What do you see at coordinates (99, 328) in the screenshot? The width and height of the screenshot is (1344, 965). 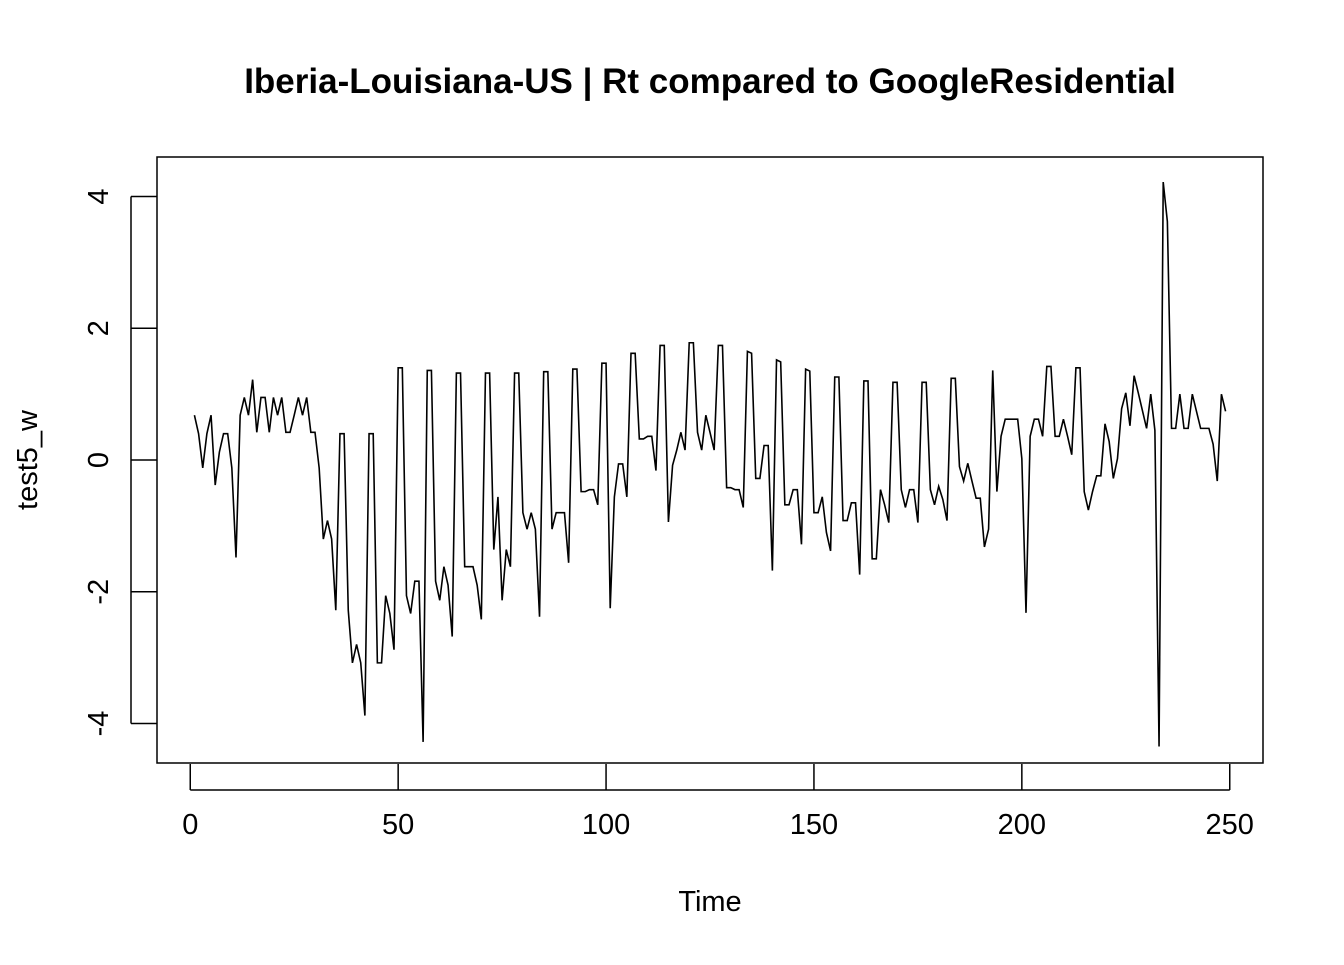 I see `y-tick-label: 2` at bounding box center [99, 328].